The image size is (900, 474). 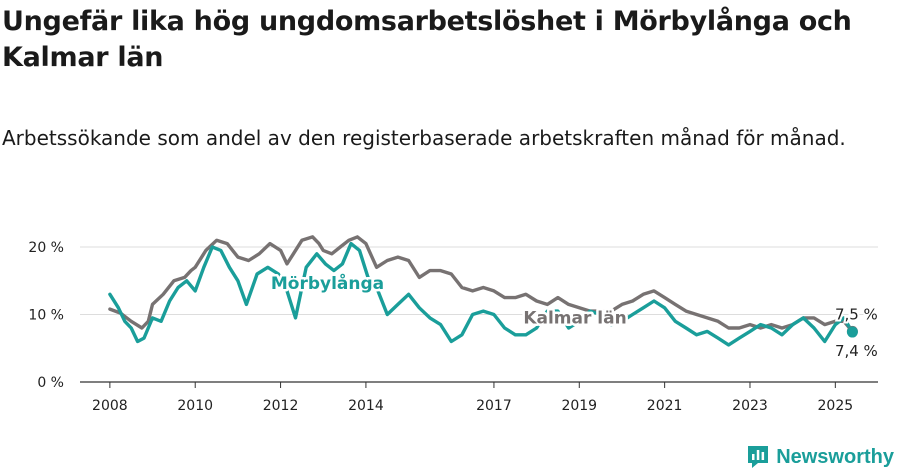 I want to click on x-tick-label: 2023, so click(x=750, y=406).